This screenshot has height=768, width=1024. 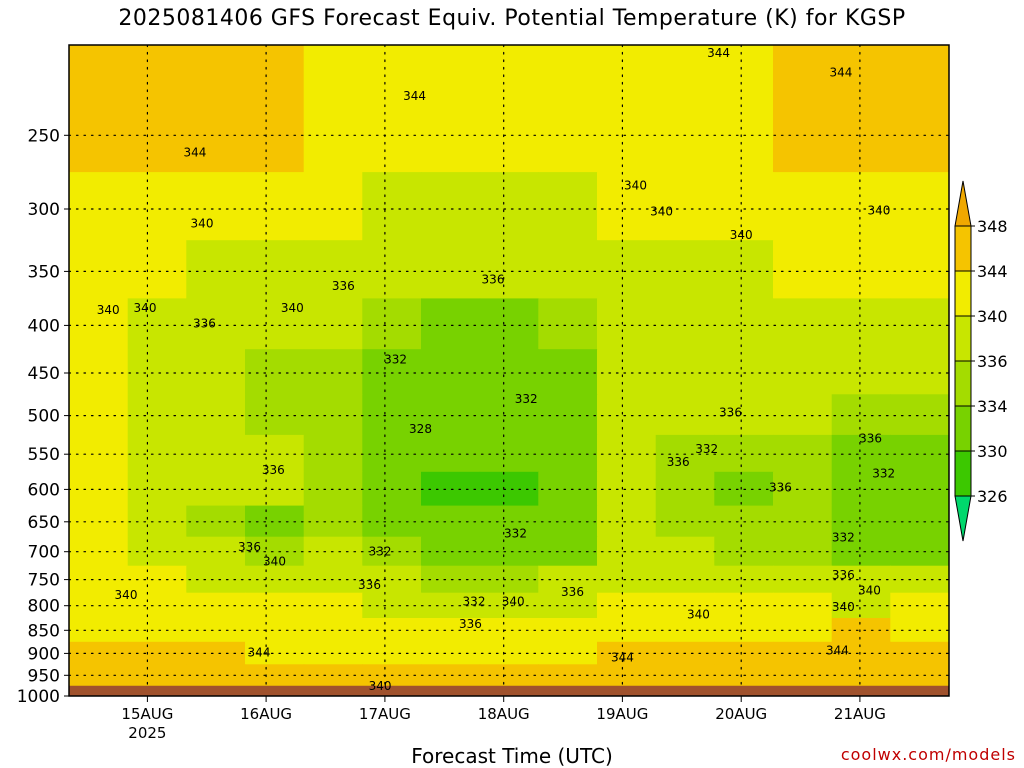 What do you see at coordinates (44, 326) in the screenshot?
I see `y-tick-label: 400` at bounding box center [44, 326].